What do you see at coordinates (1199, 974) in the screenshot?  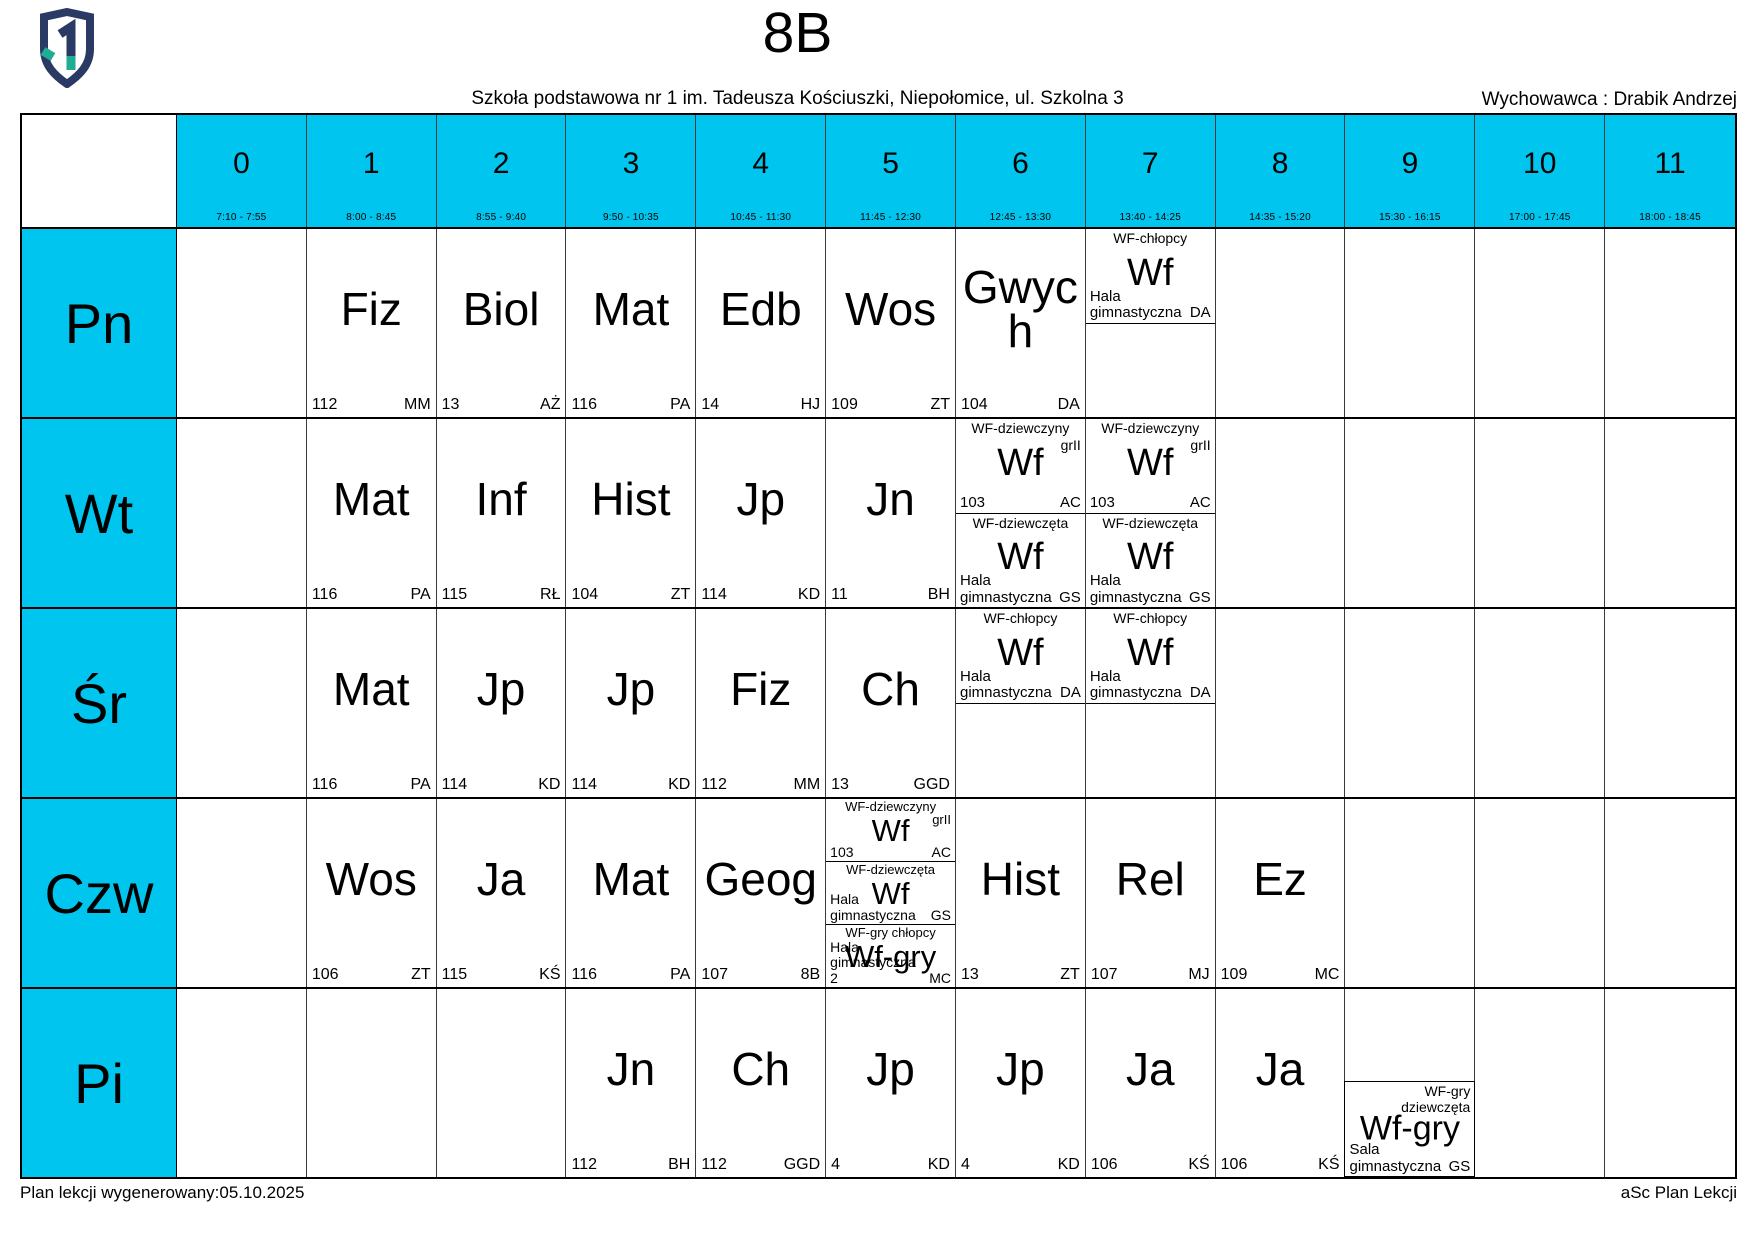 I see `lesson-teacher: MJ` at bounding box center [1199, 974].